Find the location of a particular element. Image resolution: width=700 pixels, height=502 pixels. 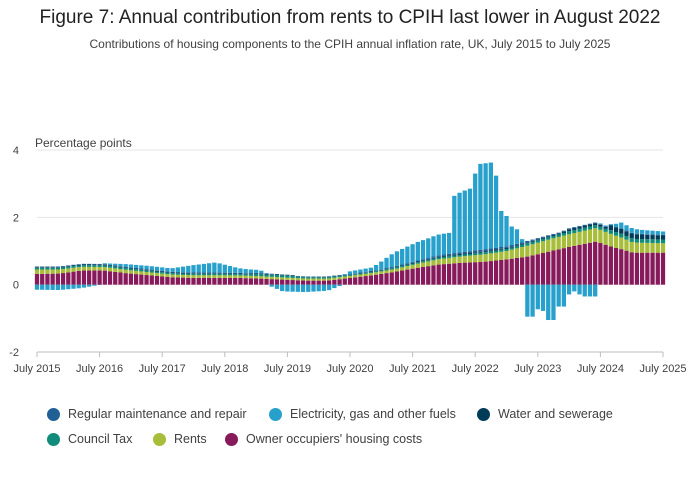

x-tick-label: July 2017 is located at coordinates (162, 369).